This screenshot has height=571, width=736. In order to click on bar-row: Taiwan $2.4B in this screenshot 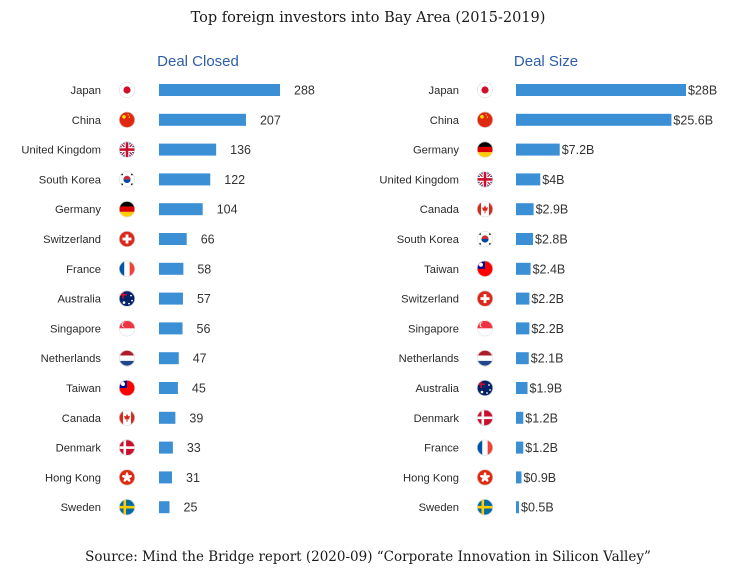, I will do `click(494, 268)`.